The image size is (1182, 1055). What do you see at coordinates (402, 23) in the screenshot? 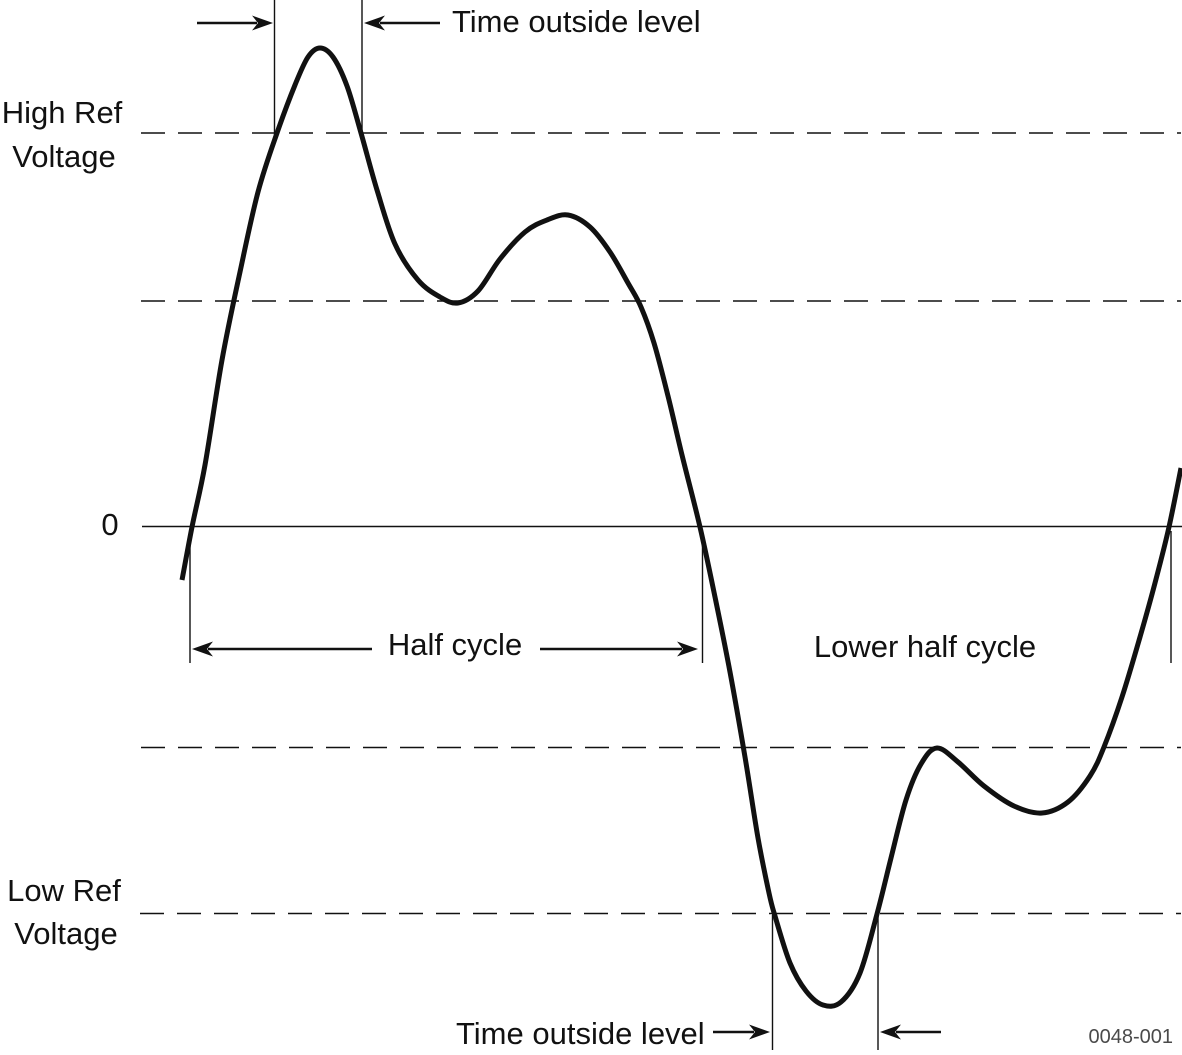
I see `top-right-arrow` at bounding box center [402, 23].